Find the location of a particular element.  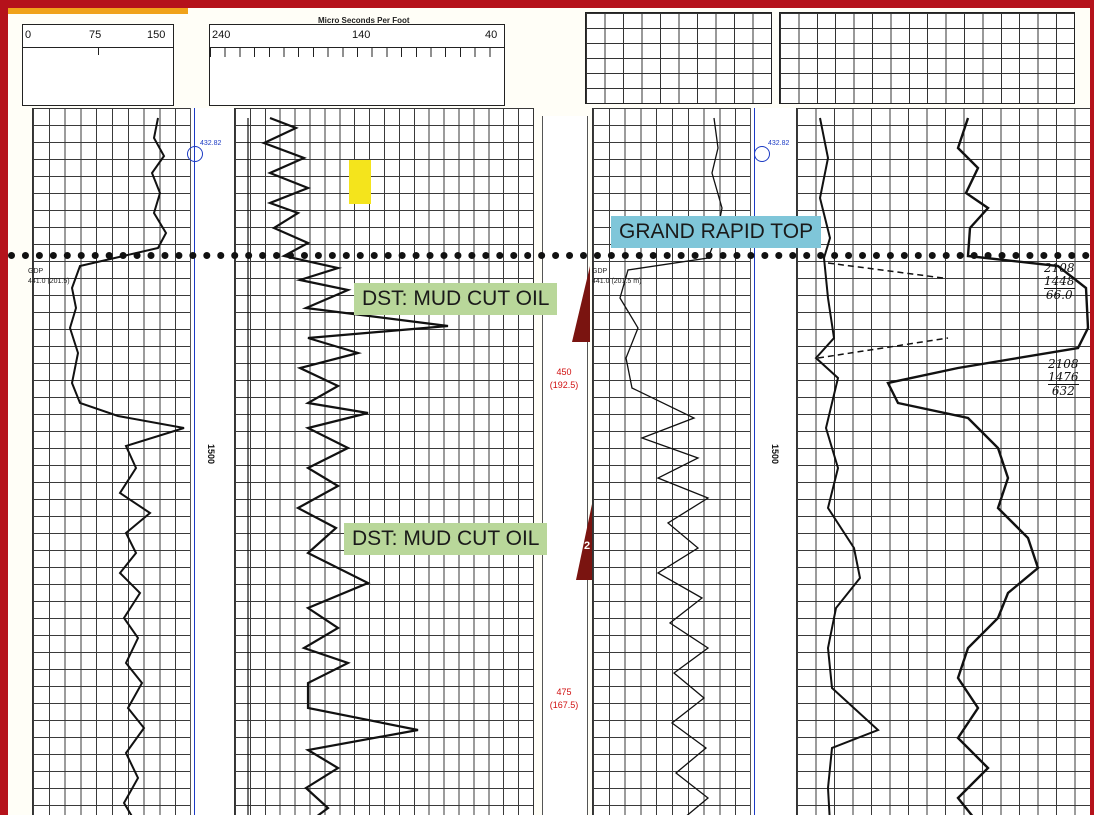

formation-top-line is located at coordinates (549, 255).